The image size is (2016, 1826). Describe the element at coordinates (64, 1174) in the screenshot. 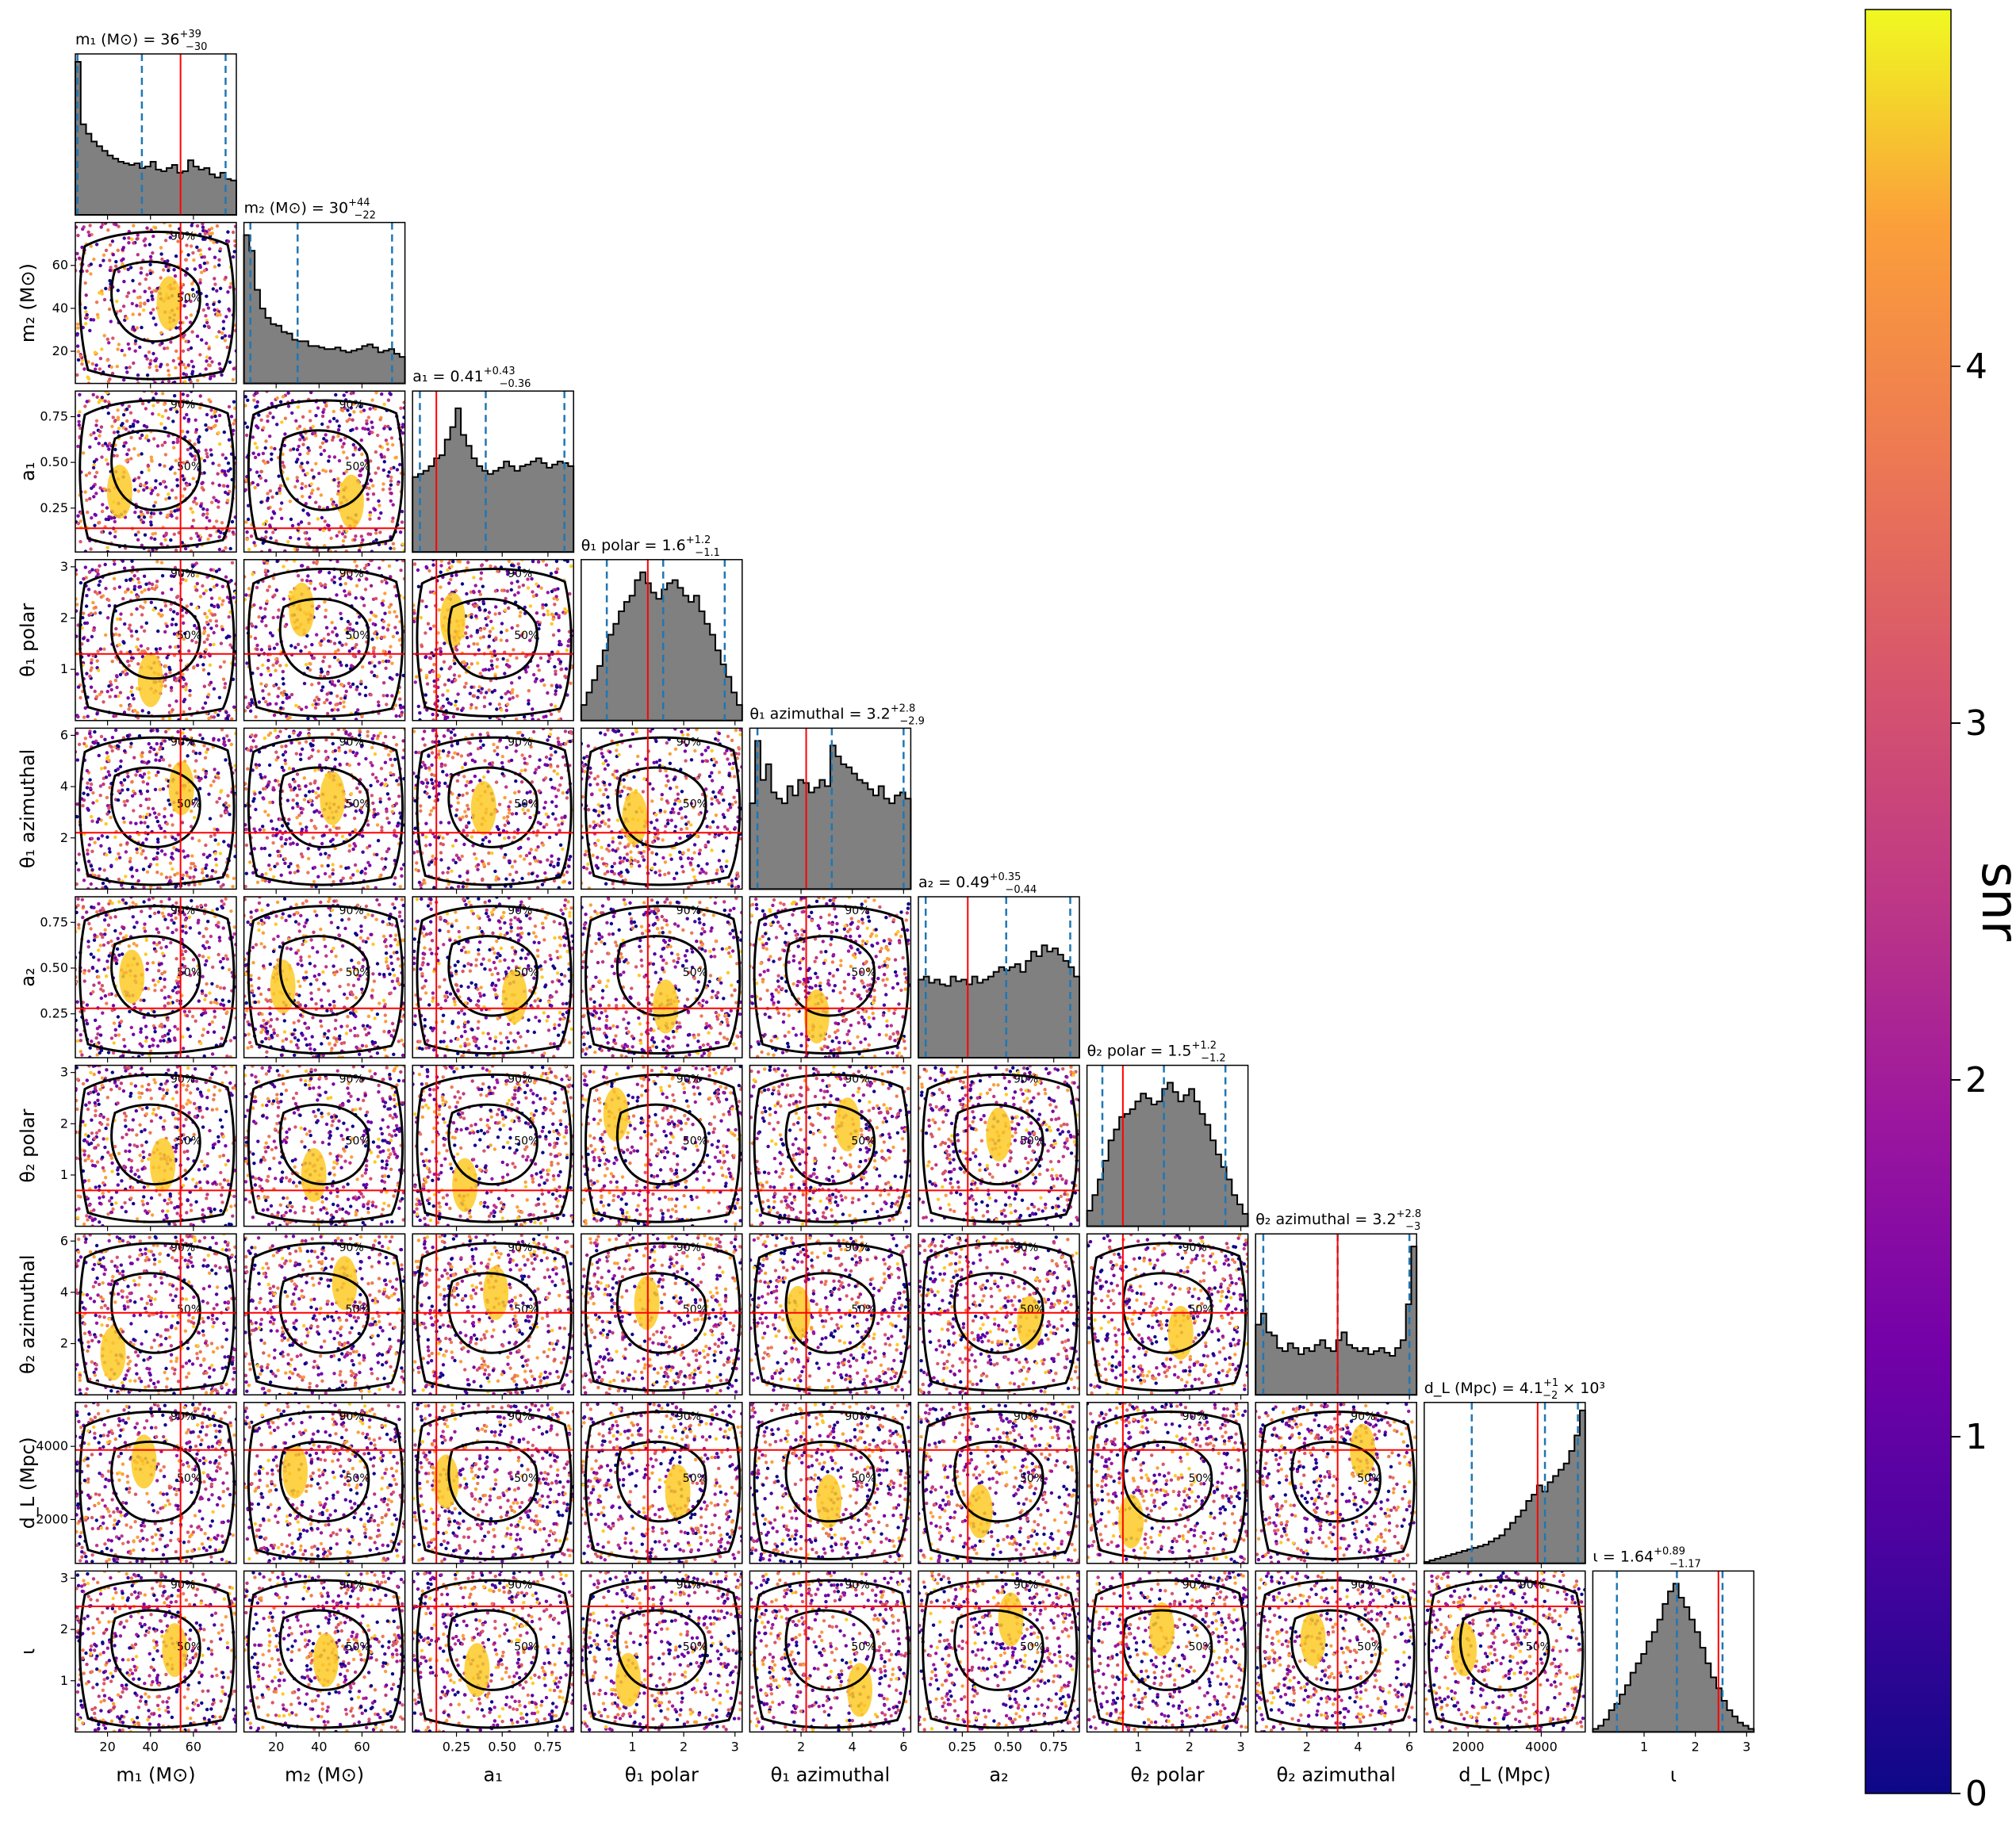

I see `y-tick-label: 1` at that location.